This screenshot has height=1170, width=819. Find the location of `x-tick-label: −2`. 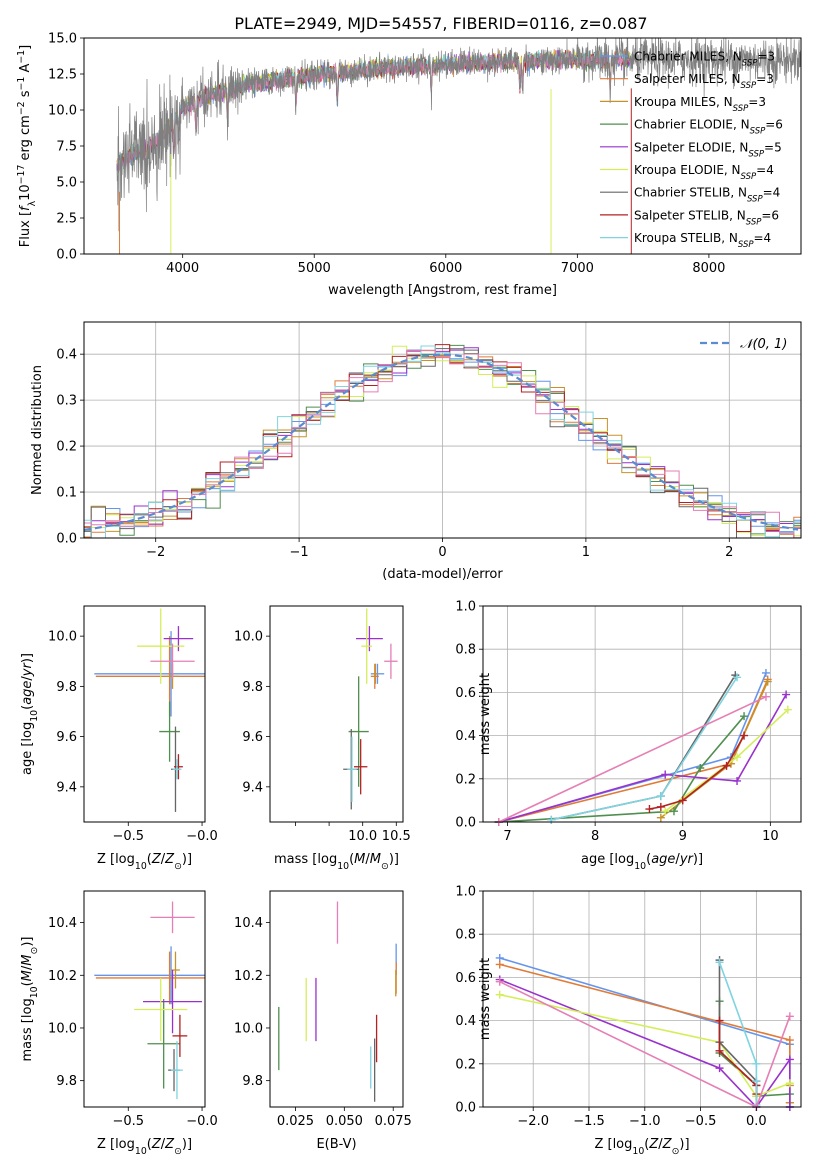

x-tick-label: −2 is located at coordinates (155, 552).